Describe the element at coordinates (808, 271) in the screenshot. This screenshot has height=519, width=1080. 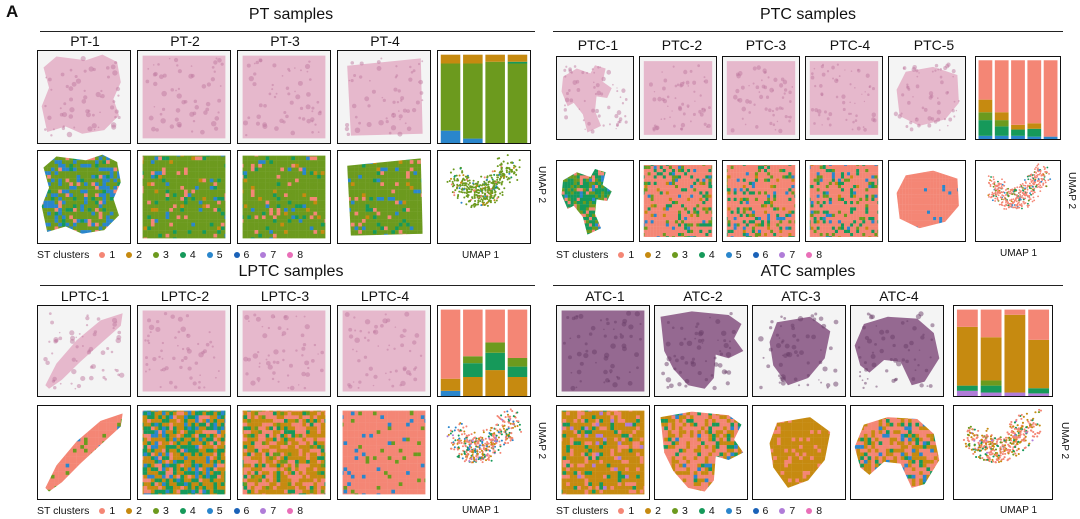
I see `panel-title-atc: ATC samples` at that location.